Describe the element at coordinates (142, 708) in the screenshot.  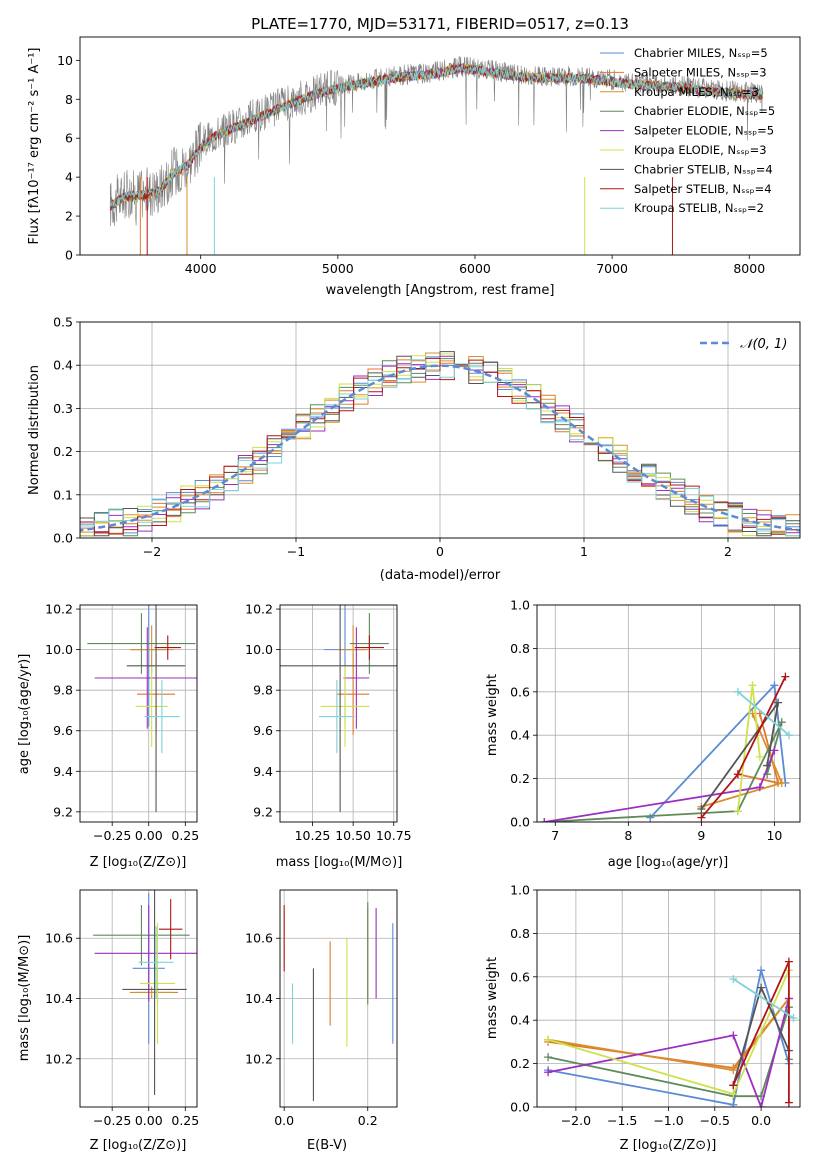
I see `errorbar-group` at that location.